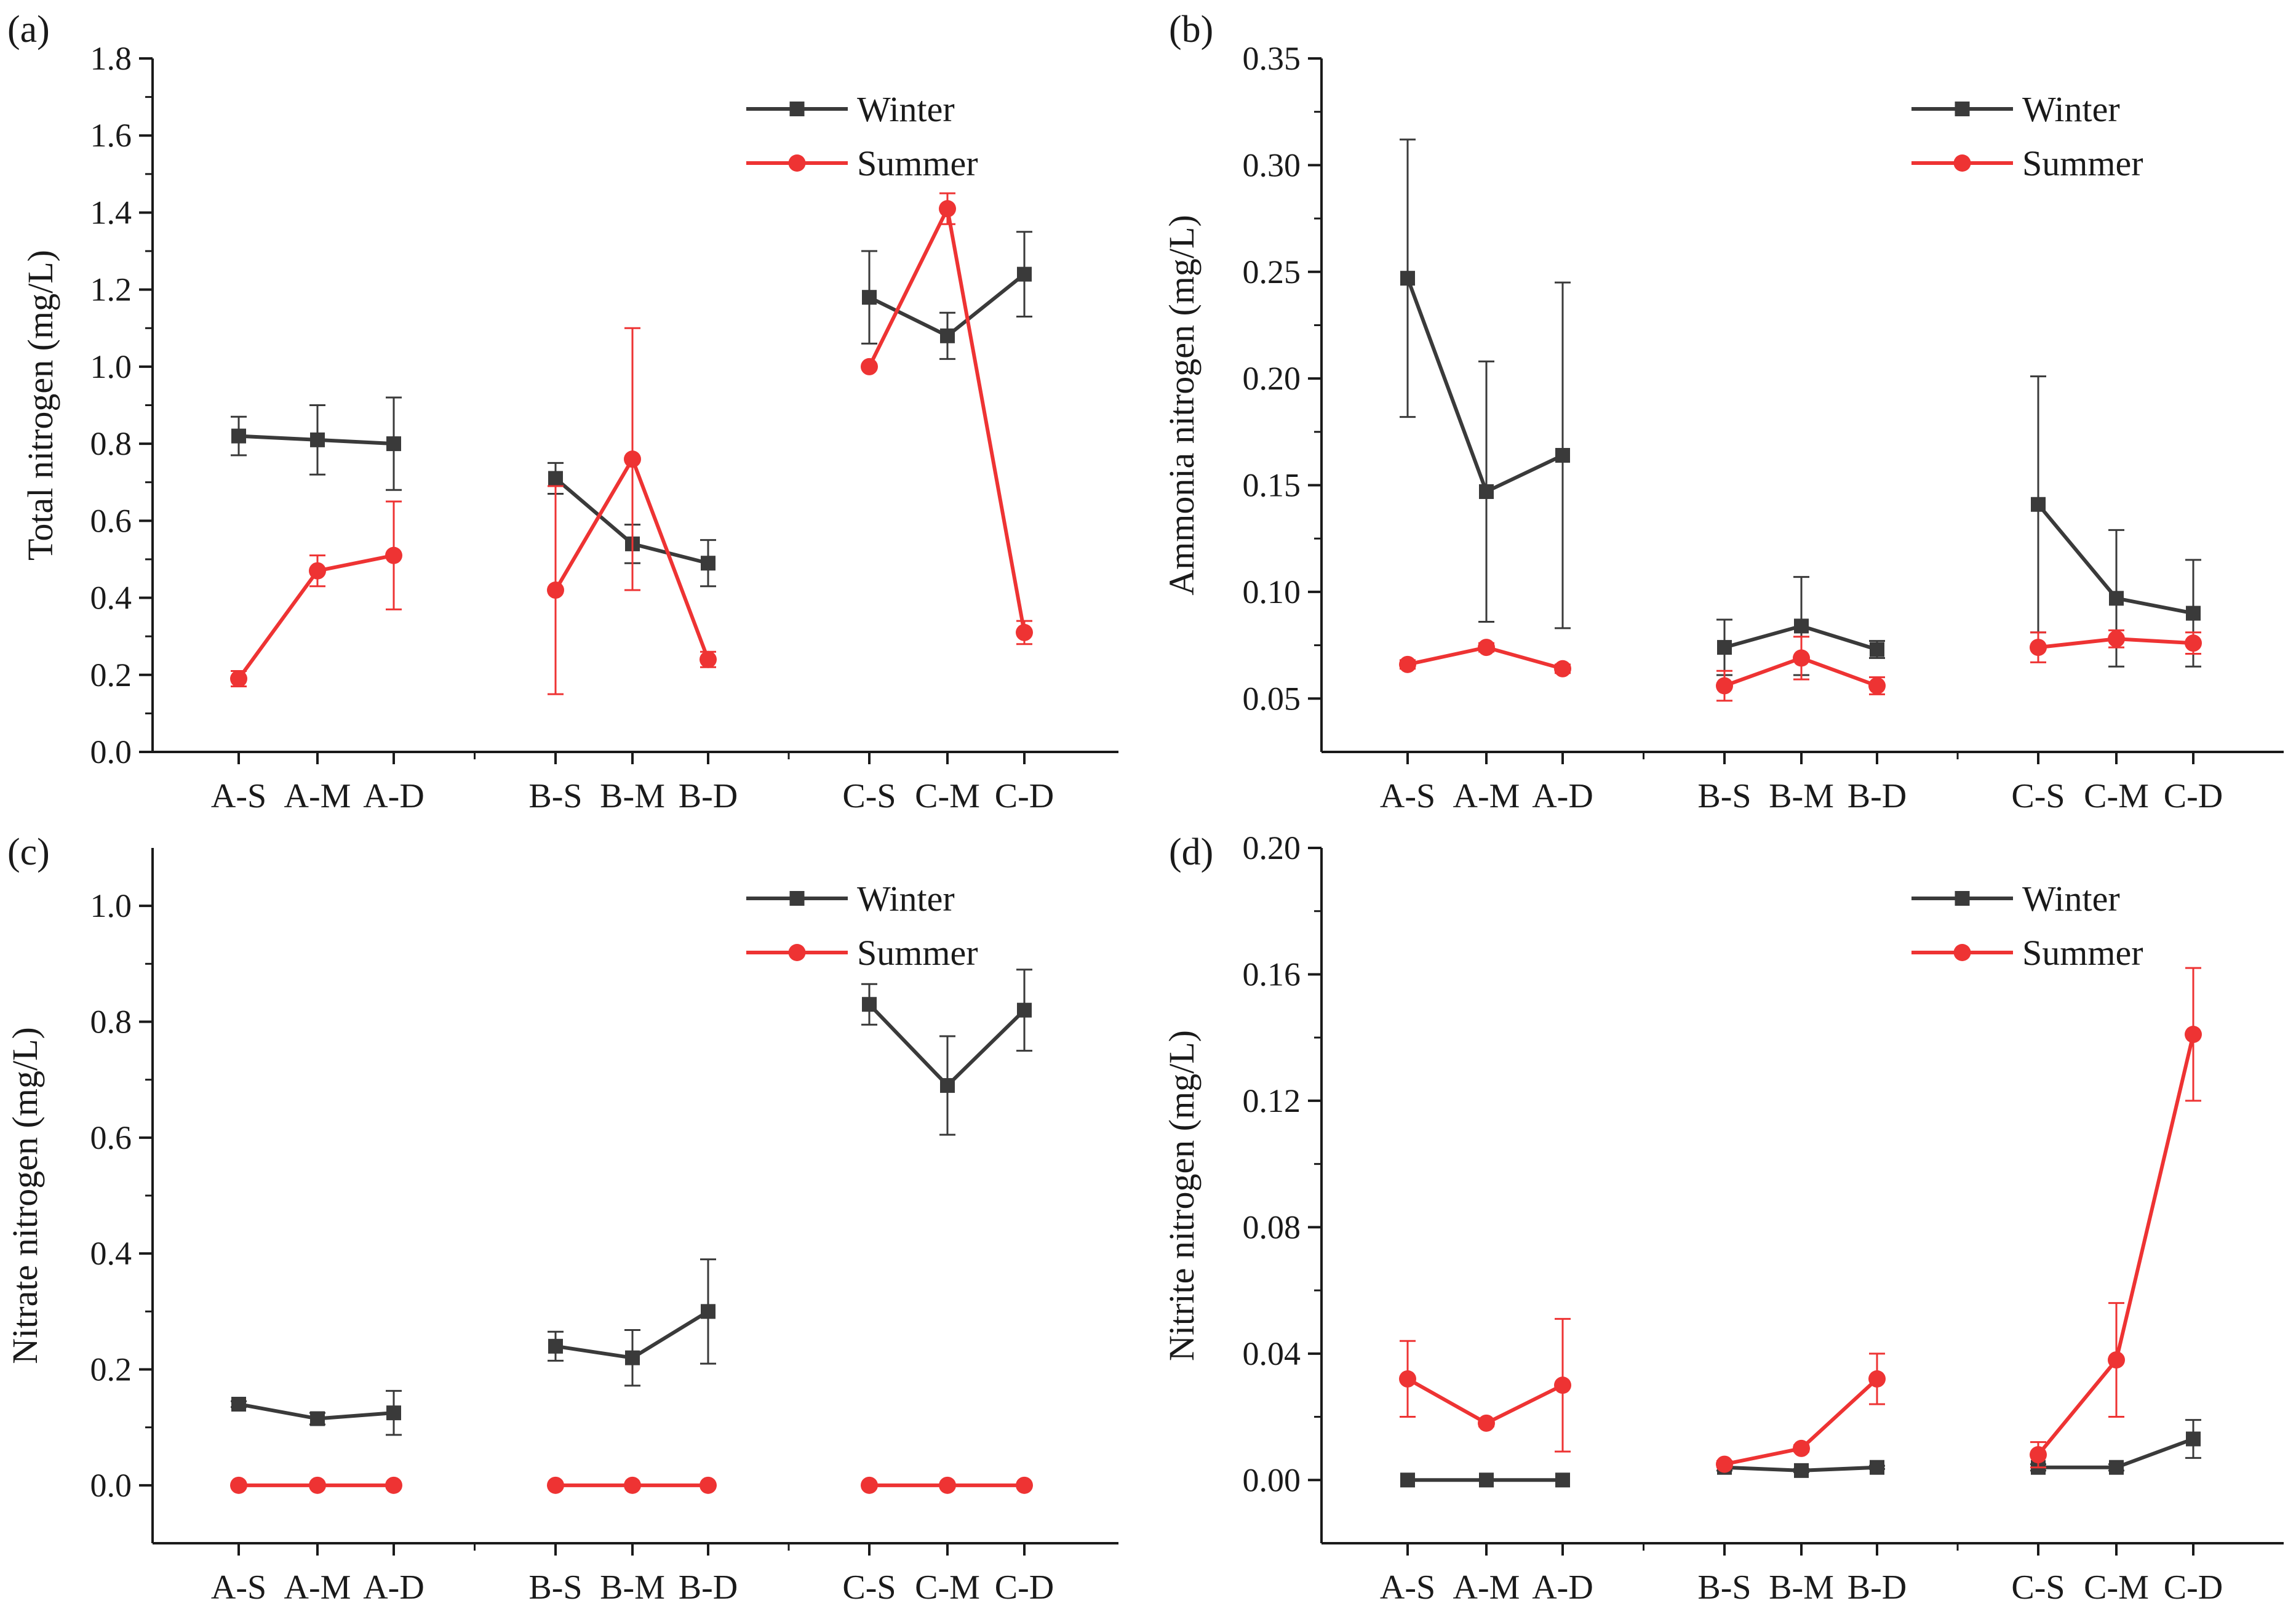 The width and height of the screenshot is (2296, 1614). Describe the element at coordinates (1191, 29) in the screenshot. I see `panel-label: (b)` at that location.